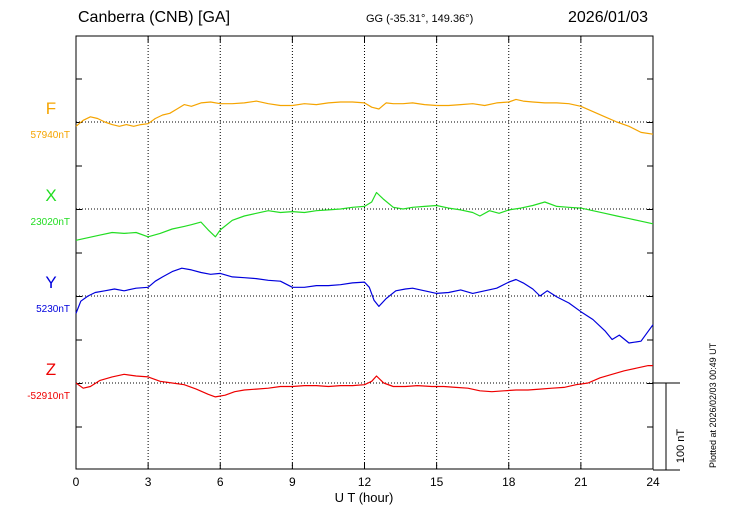  I want to click on x-tick-label: 12, so click(365, 482).